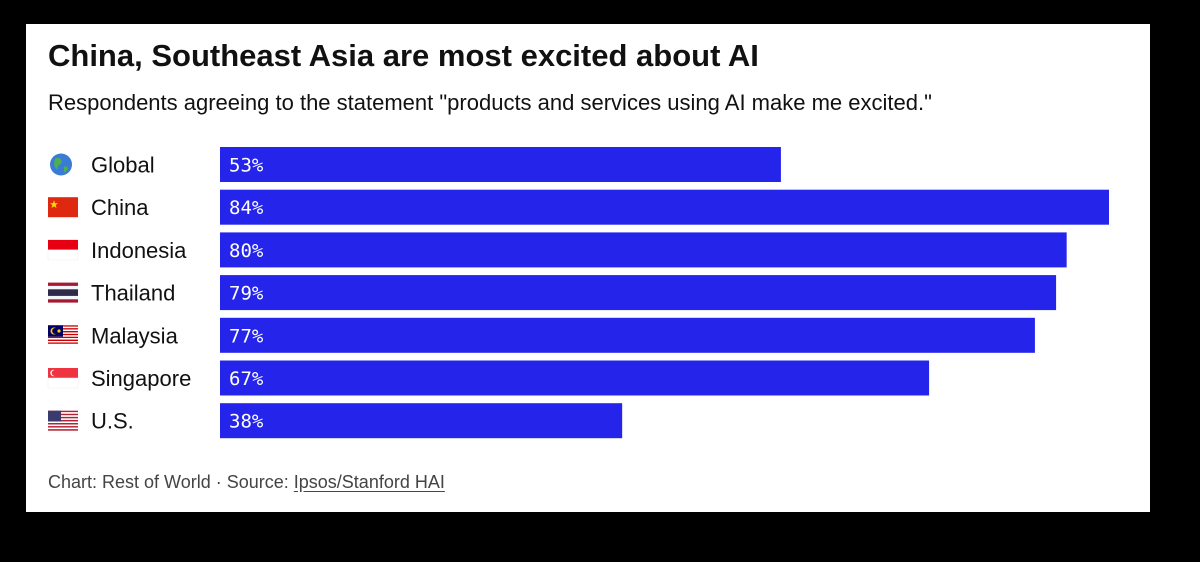 The width and height of the screenshot is (1200, 562). Describe the element at coordinates (246, 294) in the screenshot. I see `data-label: 79%` at that location.